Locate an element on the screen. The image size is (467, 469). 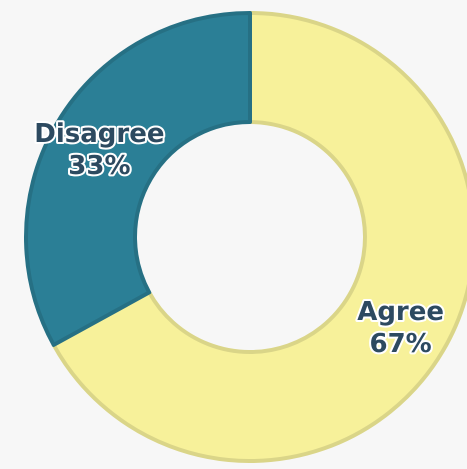
data-label: 33% is located at coordinates (99, 165).